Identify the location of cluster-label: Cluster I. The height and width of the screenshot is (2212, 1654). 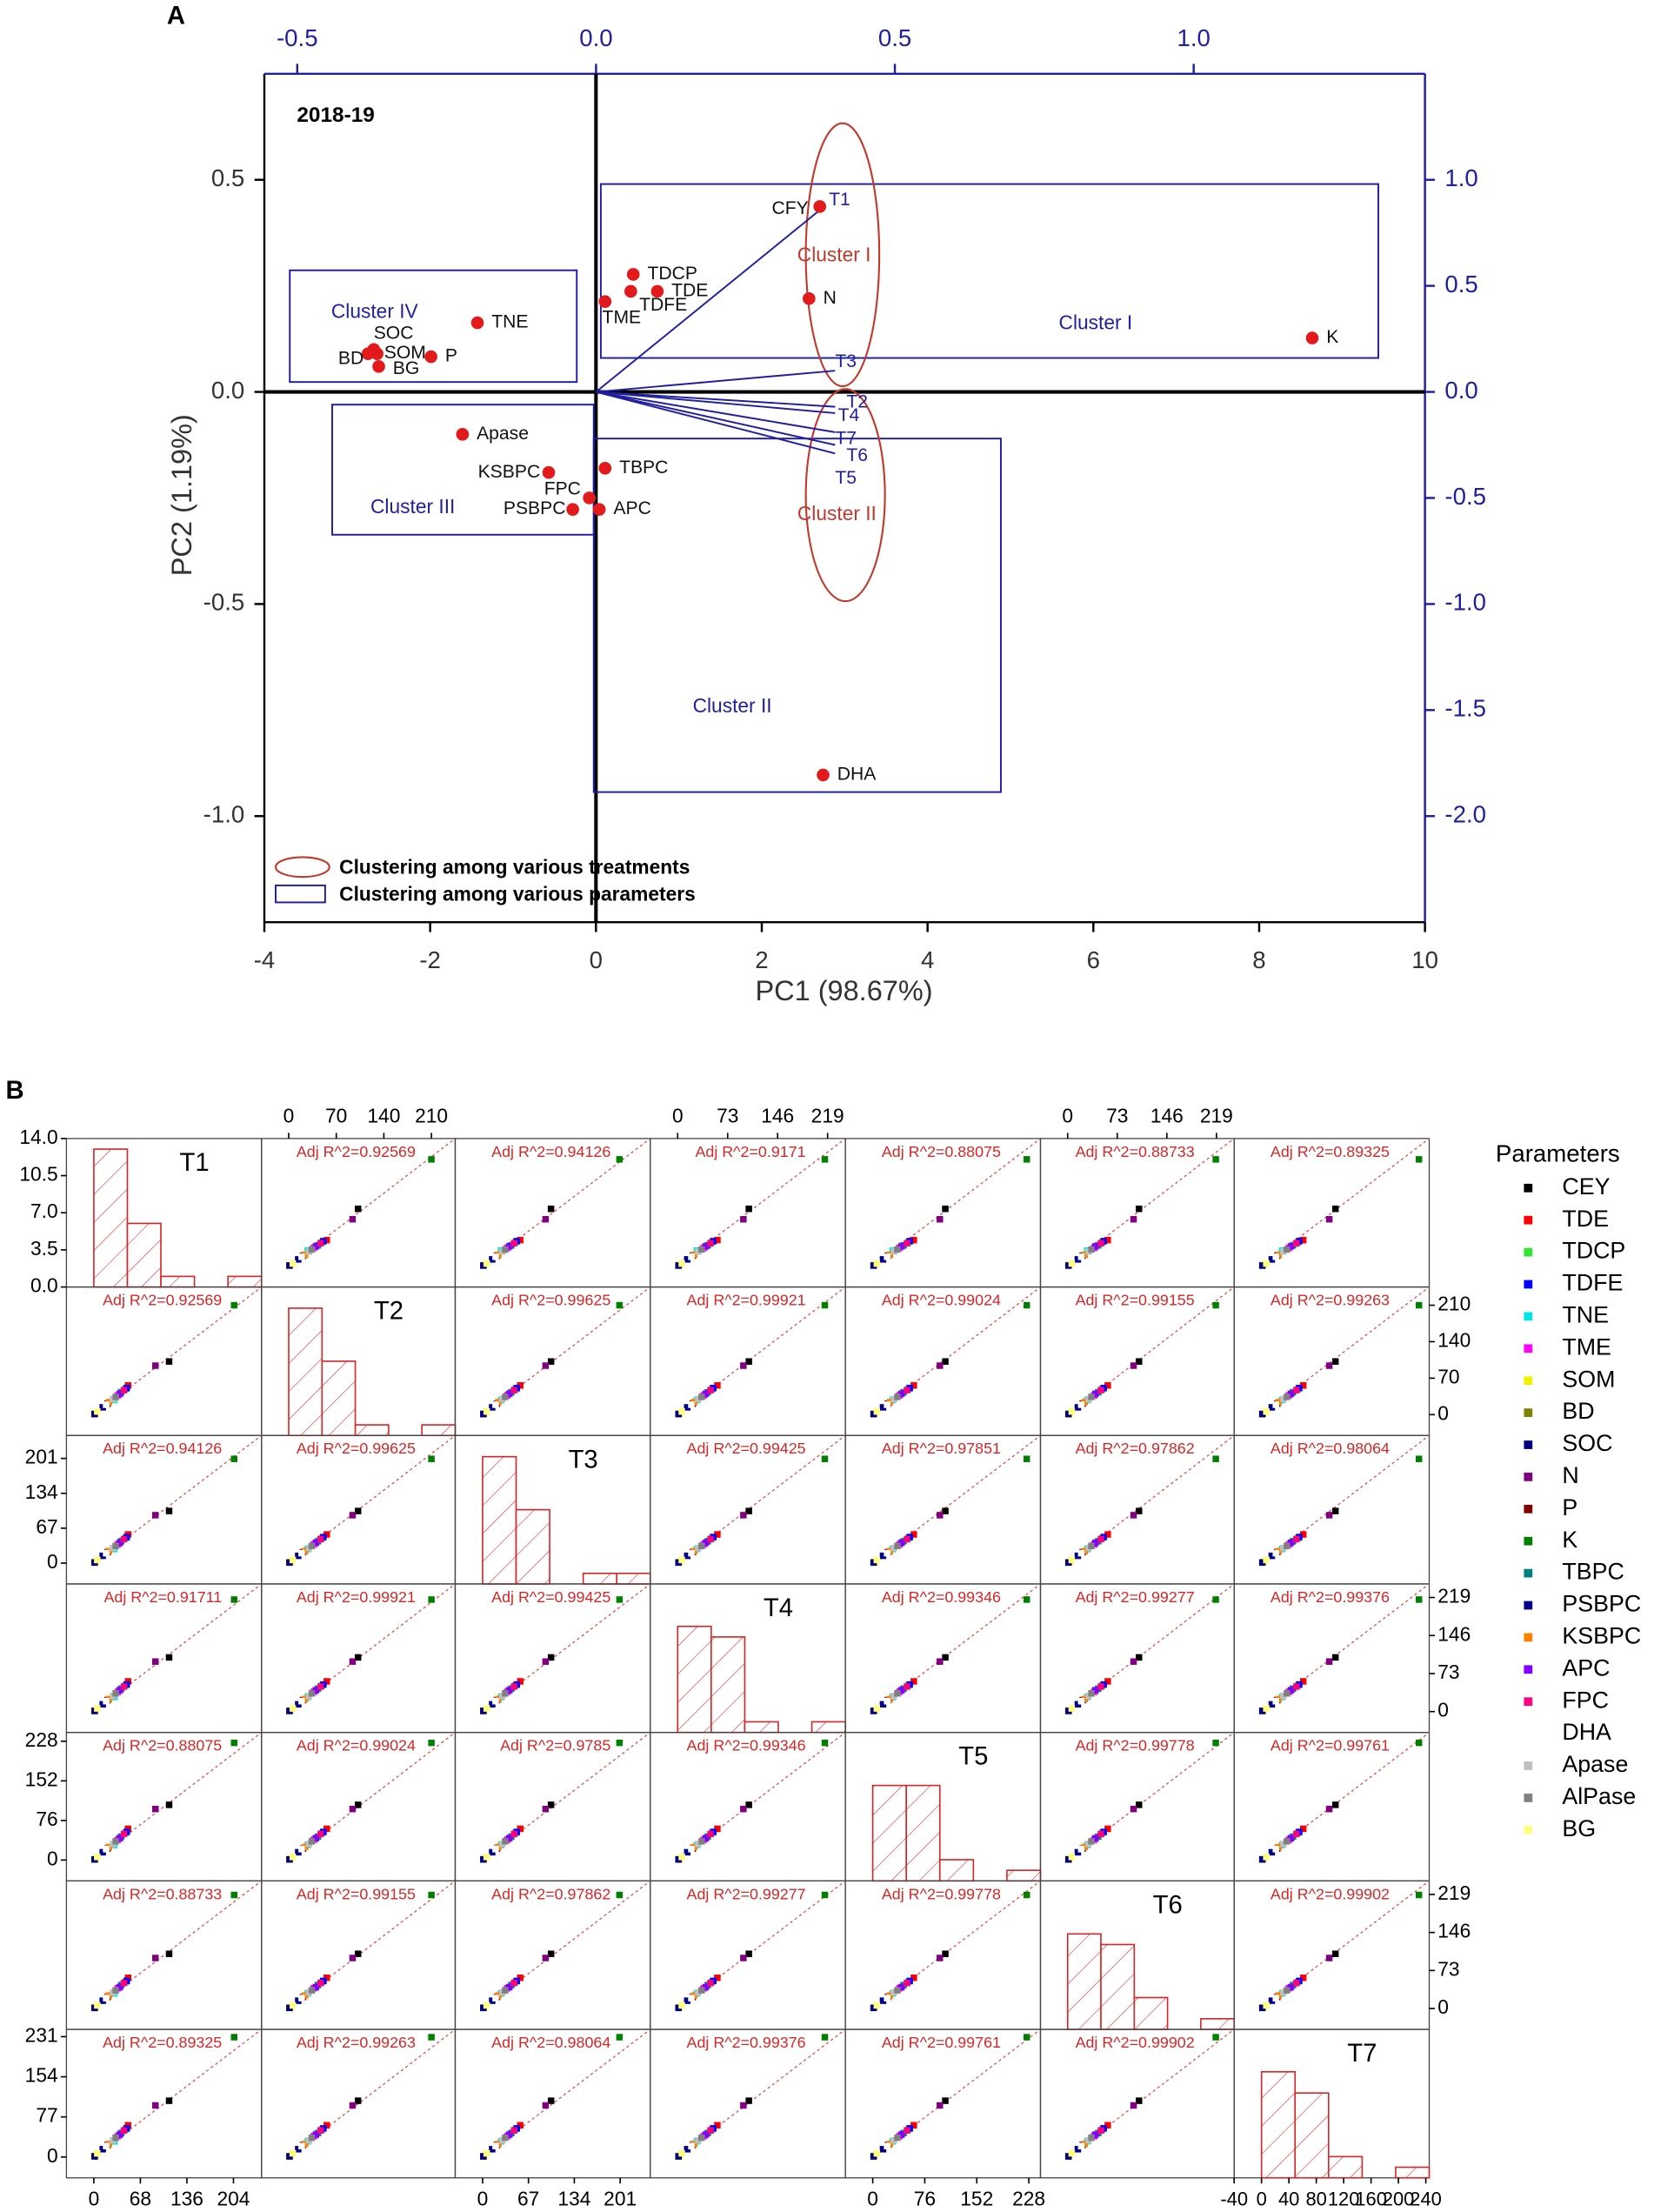
(1096, 322).